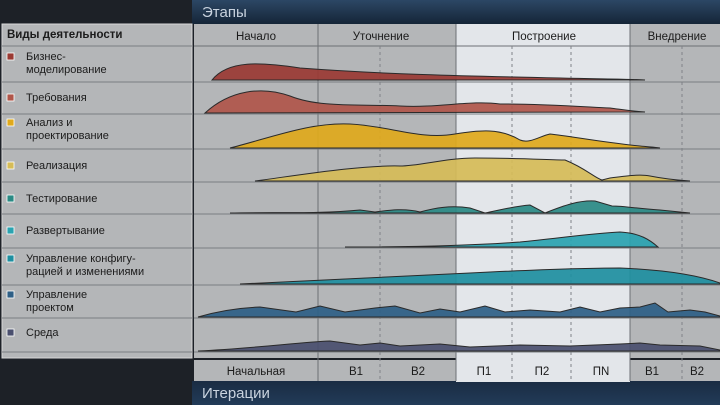 The image size is (720, 405). I want to click on header-title: Этапы, so click(224, 12).